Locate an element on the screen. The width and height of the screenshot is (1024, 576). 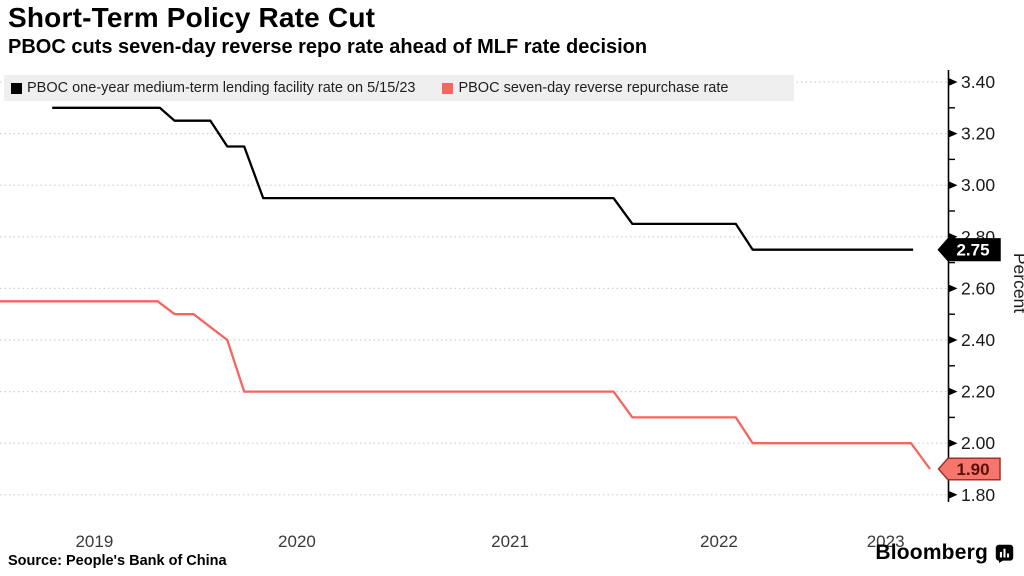
bloomberg-logo: Bloomberg is located at coordinates (944, 553).